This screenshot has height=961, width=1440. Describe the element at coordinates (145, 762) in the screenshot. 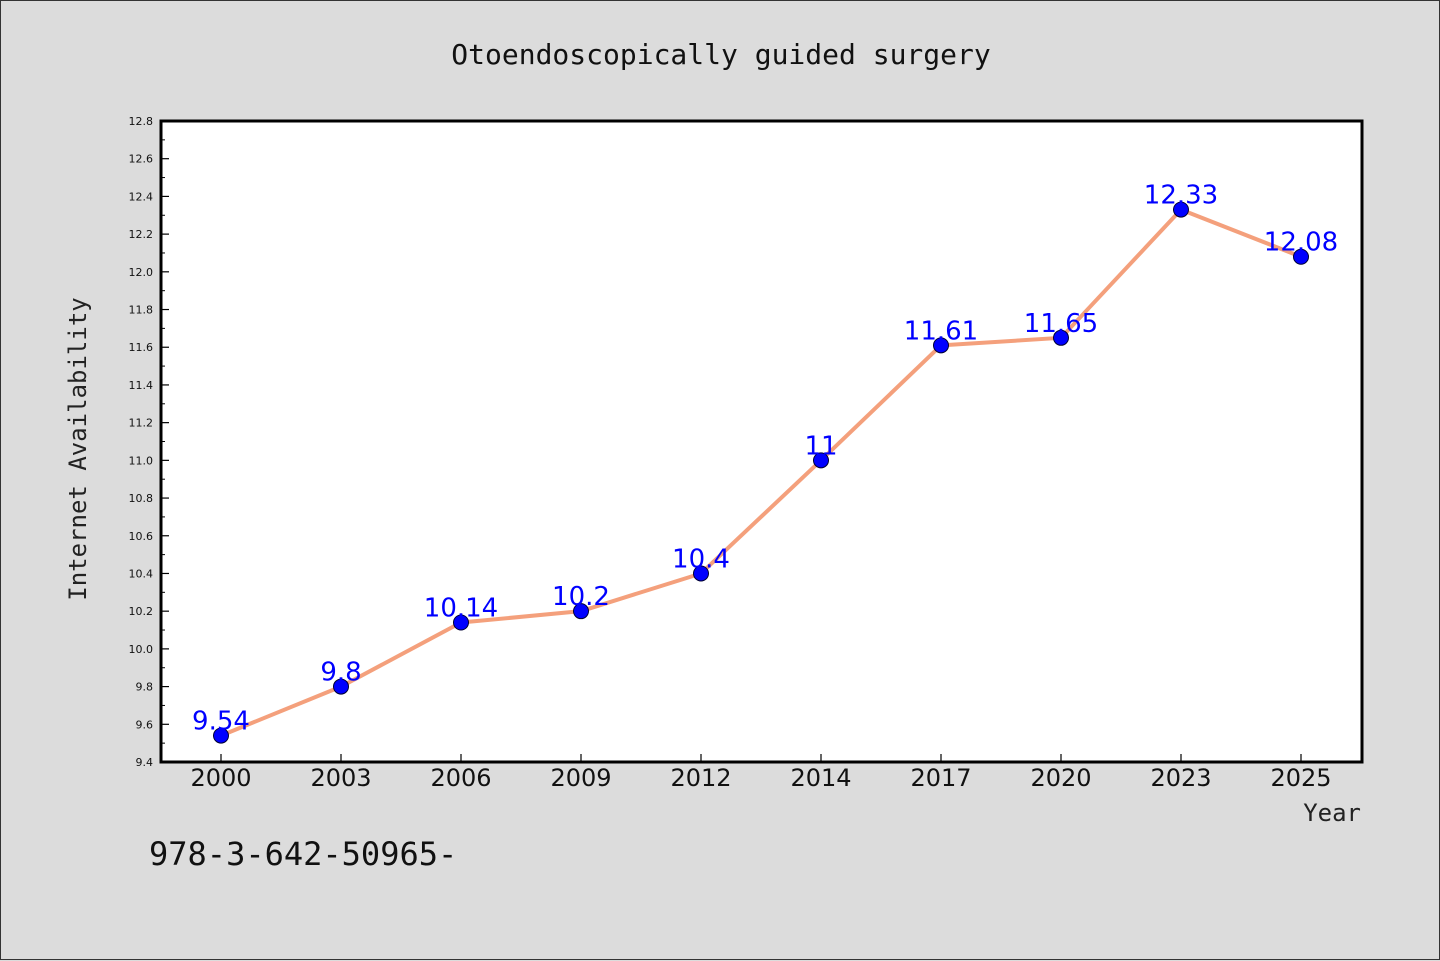

I see `y-tick-label: 9.4` at that location.